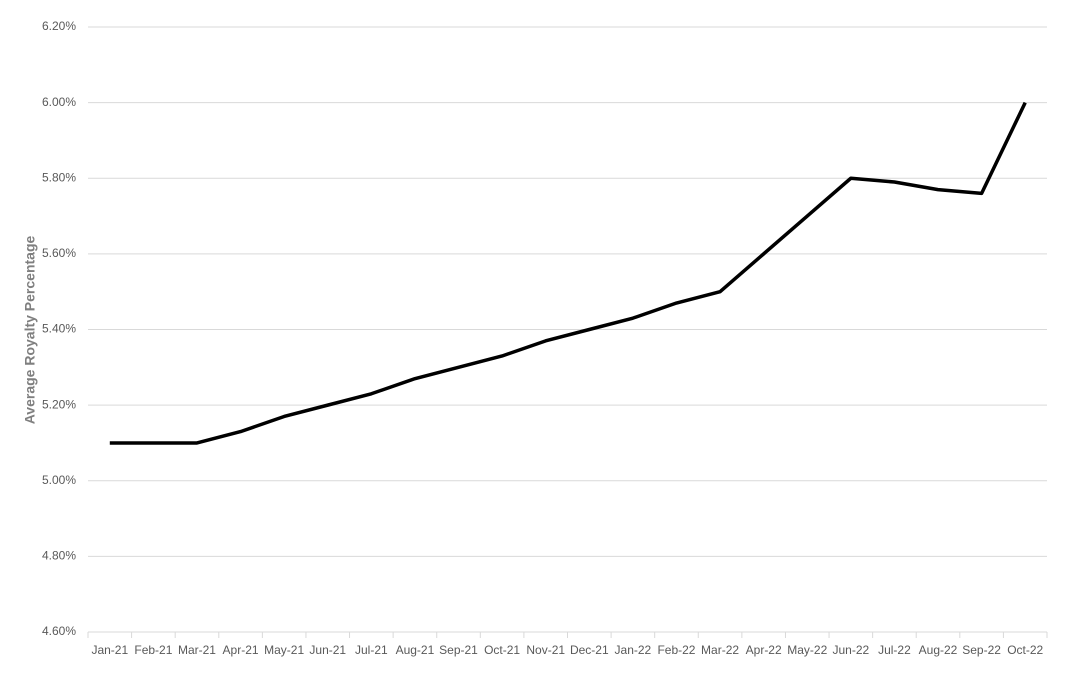  Describe the element at coordinates (59, 177) in the screenshot. I see `y-tick-label: 5.80%` at that location.